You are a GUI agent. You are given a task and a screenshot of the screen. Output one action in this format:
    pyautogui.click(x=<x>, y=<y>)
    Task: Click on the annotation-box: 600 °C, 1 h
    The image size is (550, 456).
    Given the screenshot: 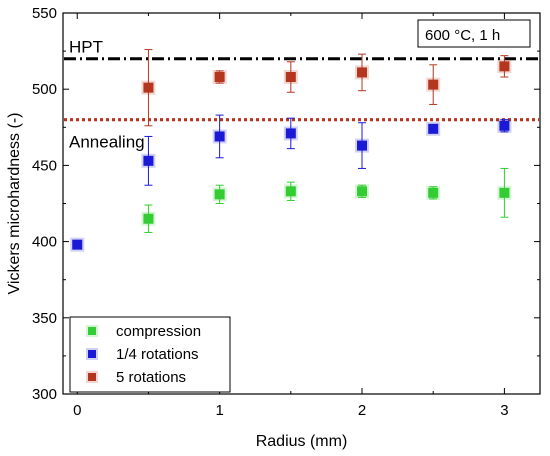 What is the action you would take?
    pyautogui.click(x=474, y=33)
    